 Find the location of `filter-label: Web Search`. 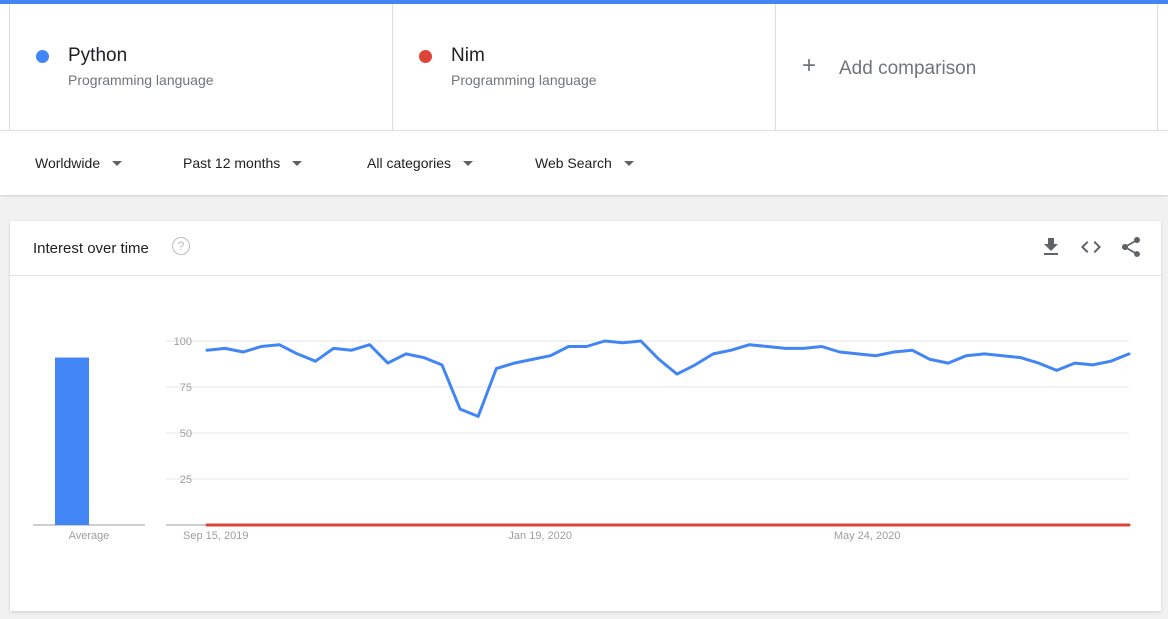

filter-label: Web Search is located at coordinates (573, 163).